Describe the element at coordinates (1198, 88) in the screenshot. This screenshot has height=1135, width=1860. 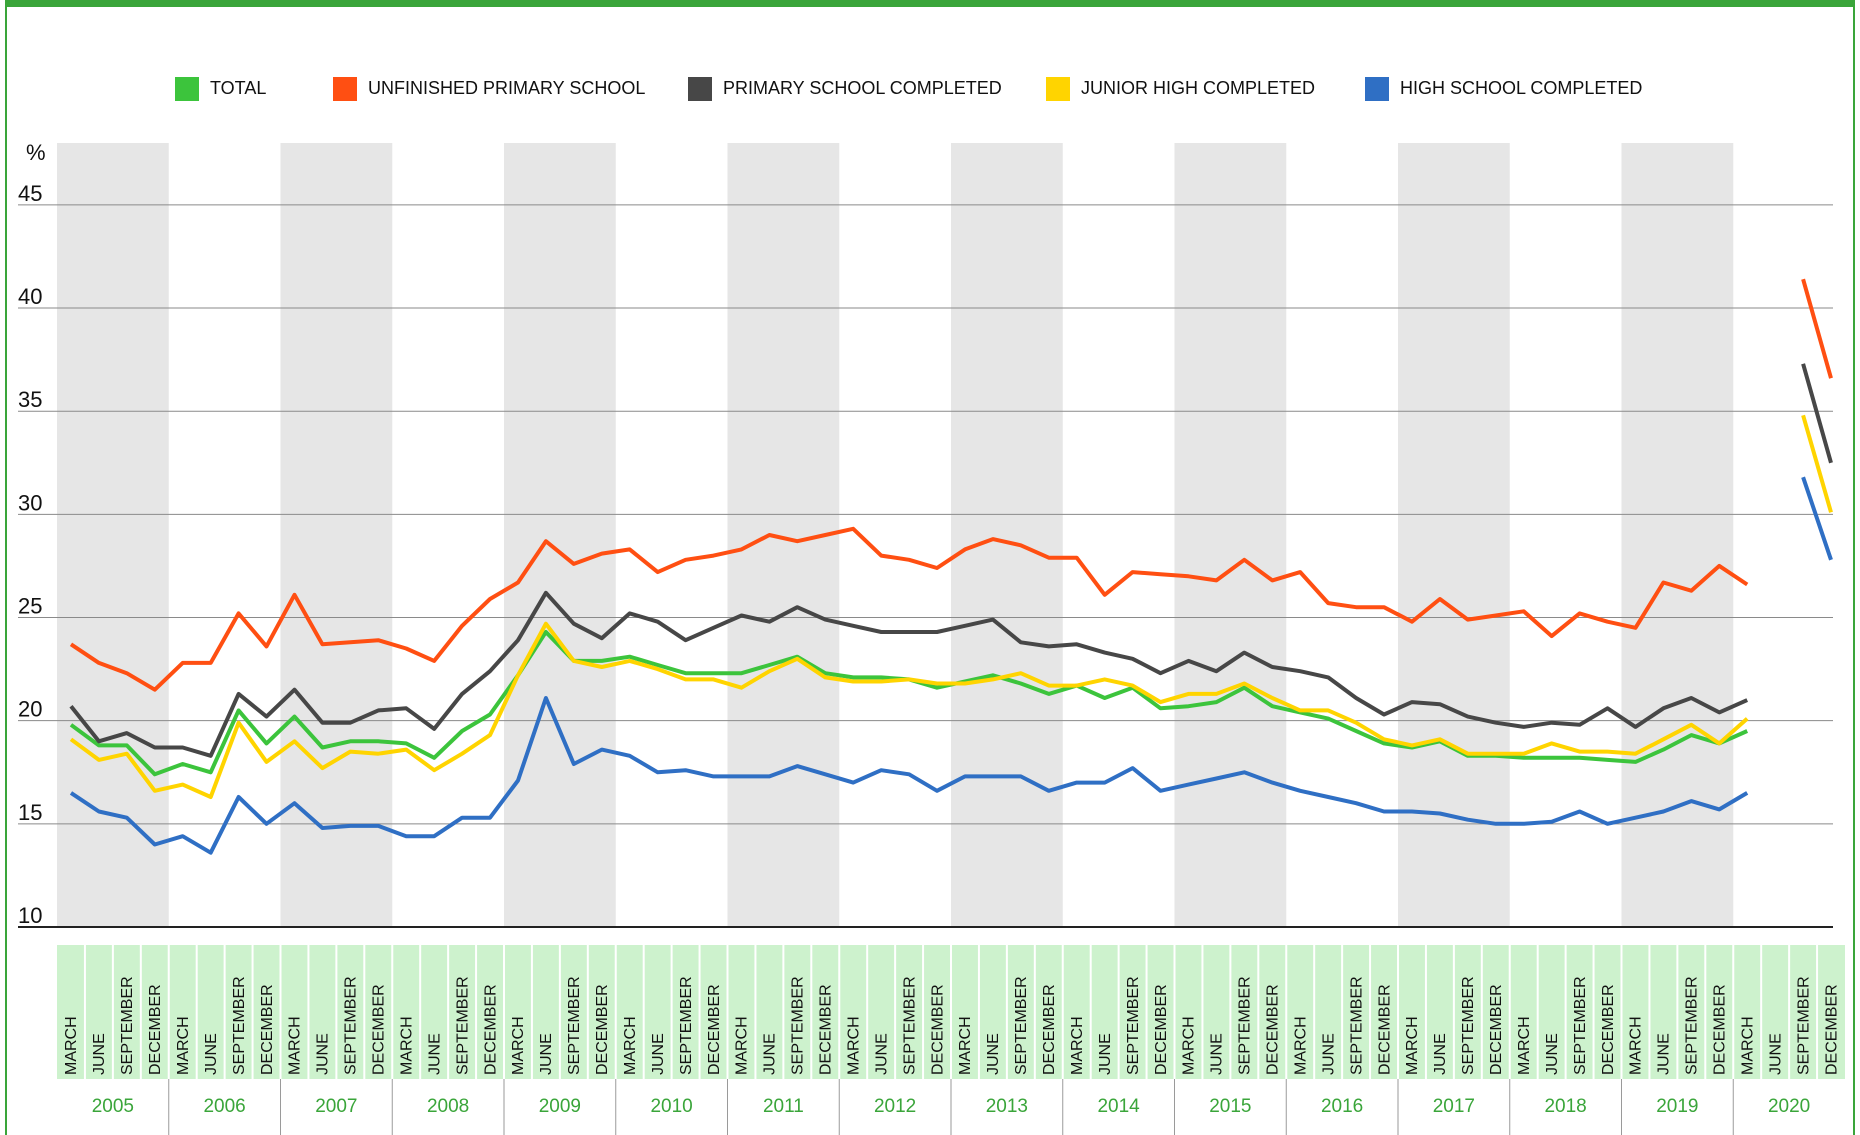
I see `legend-label: JUNIOR HIGH COMPLETED` at that location.